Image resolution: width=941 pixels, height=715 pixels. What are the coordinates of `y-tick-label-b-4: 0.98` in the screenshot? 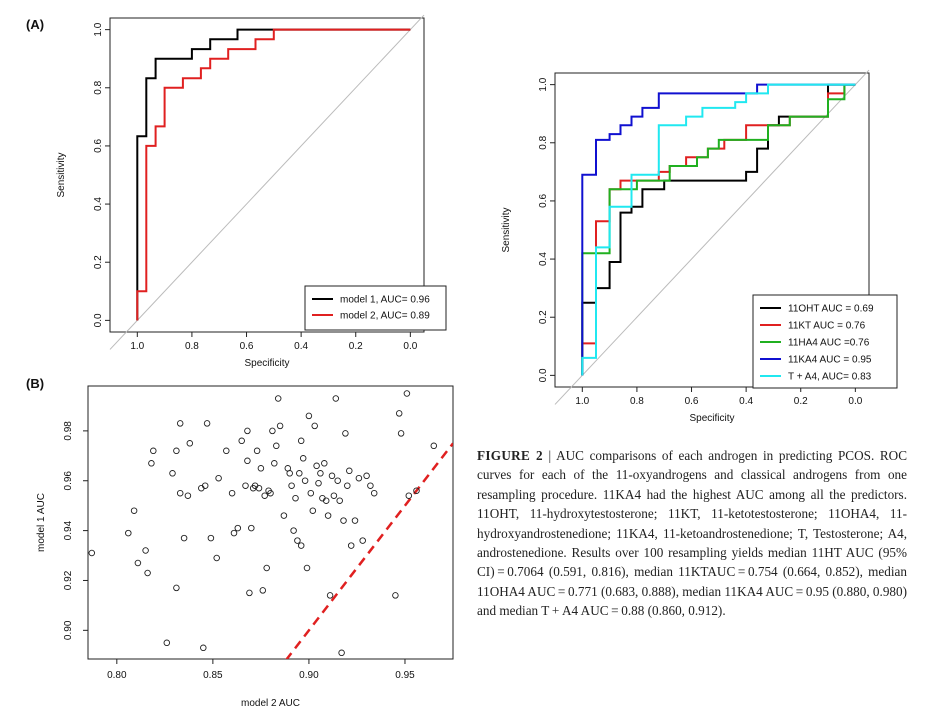 It's located at (68, 431).